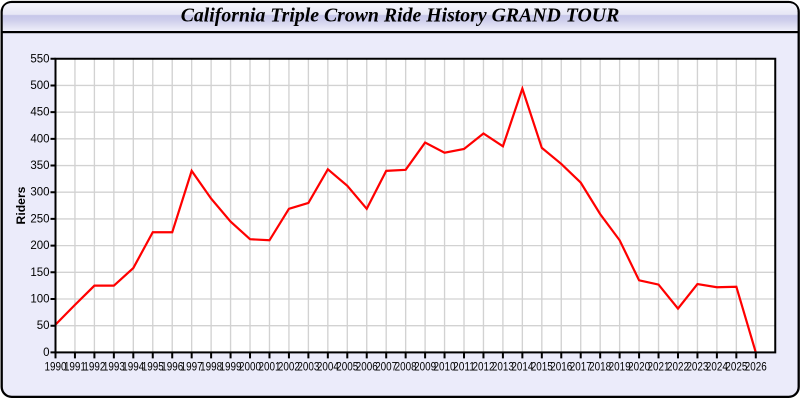 Image resolution: width=800 pixels, height=400 pixels. What do you see at coordinates (736, 368) in the screenshot?
I see `svg-text: 2025` at bounding box center [736, 368].